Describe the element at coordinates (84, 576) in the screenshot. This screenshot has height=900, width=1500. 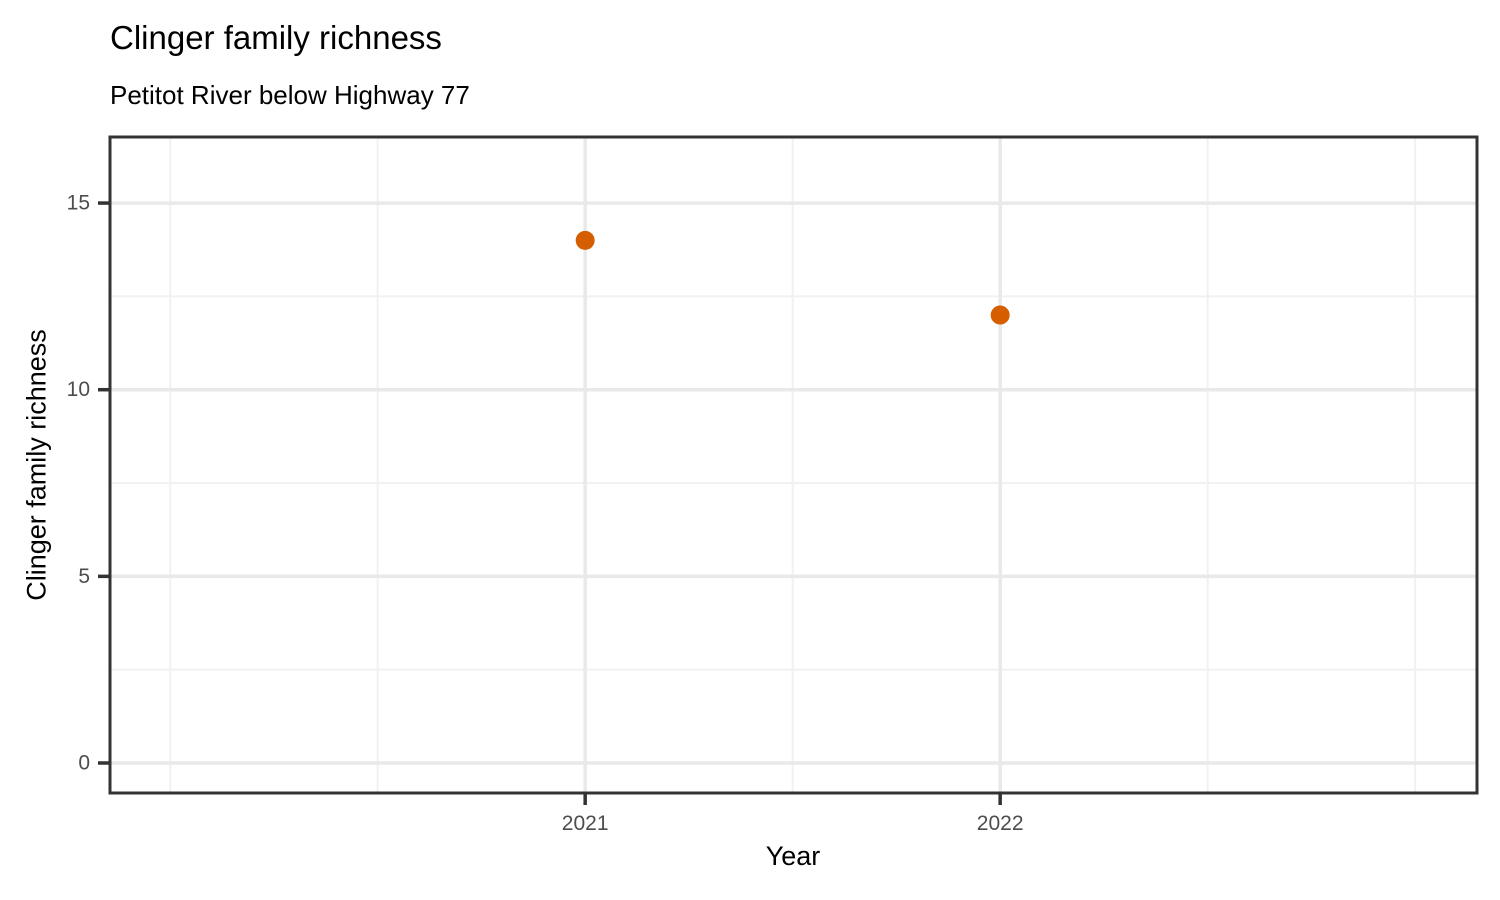
I see `y-tick-label: 5` at that location.